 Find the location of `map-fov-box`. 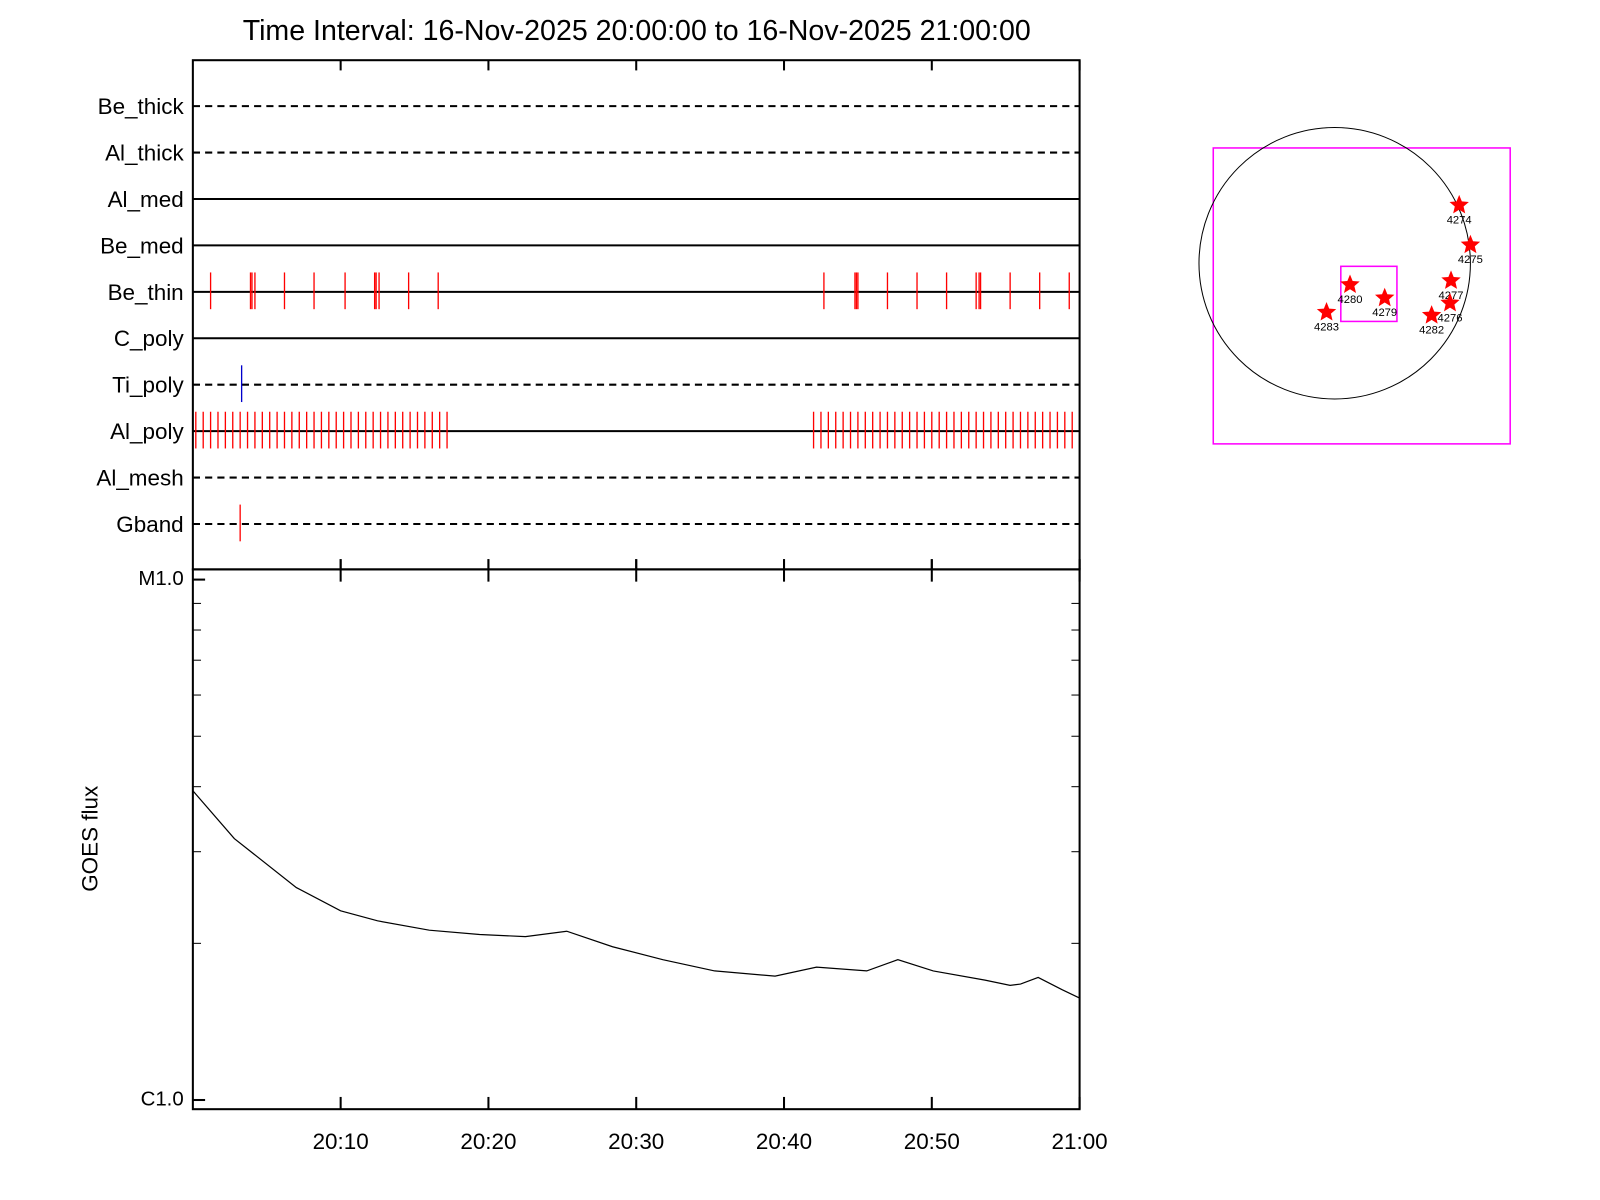

map-fov-box is located at coordinates (1361, 296).